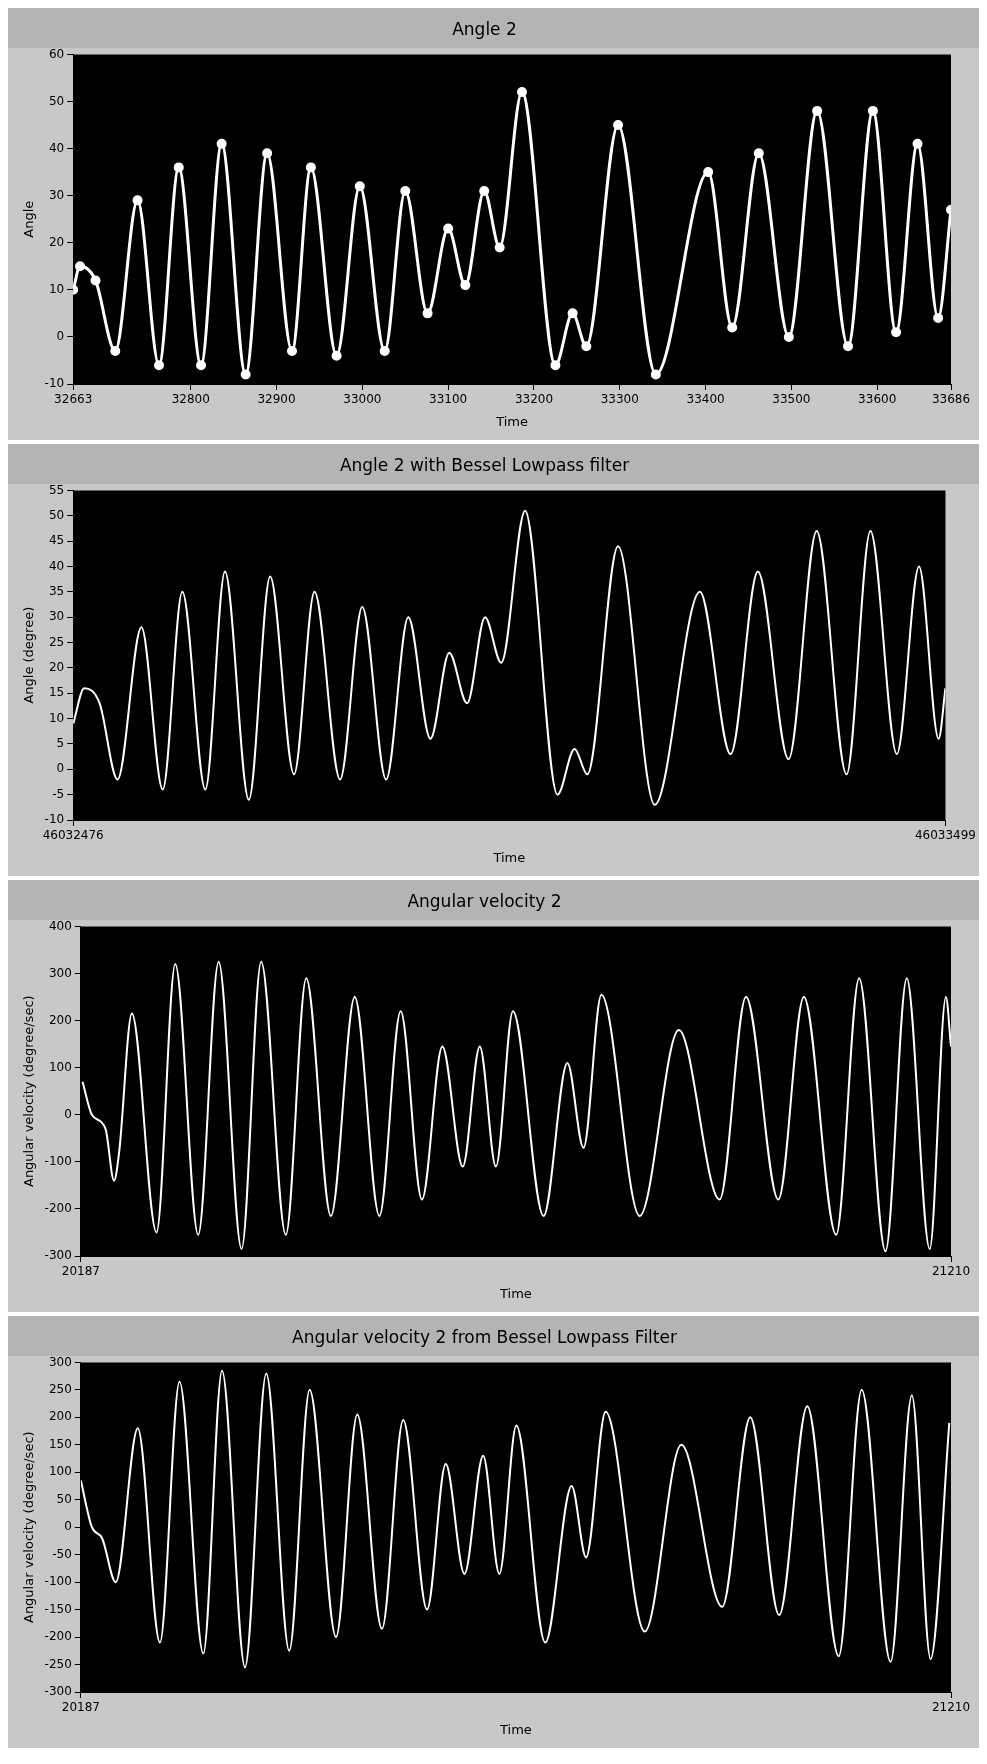  Describe the element at coordinates (73, 399) in the screenshot. I see `x-tick-label: 32663` at that location.